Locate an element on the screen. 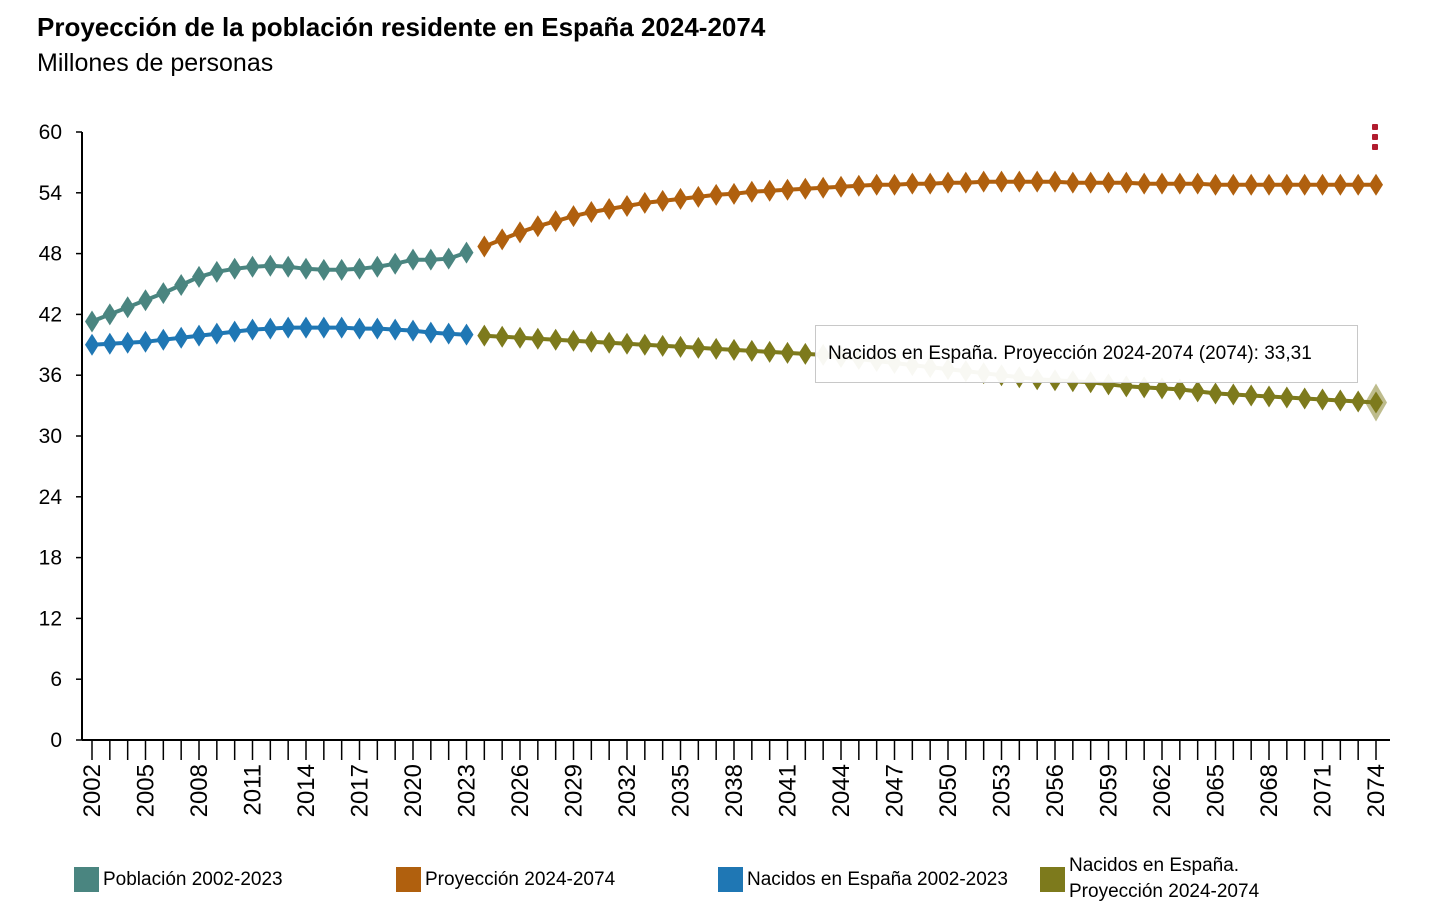  legend-item: Proyección 2024-2074 is located at coordinates (505, 879).